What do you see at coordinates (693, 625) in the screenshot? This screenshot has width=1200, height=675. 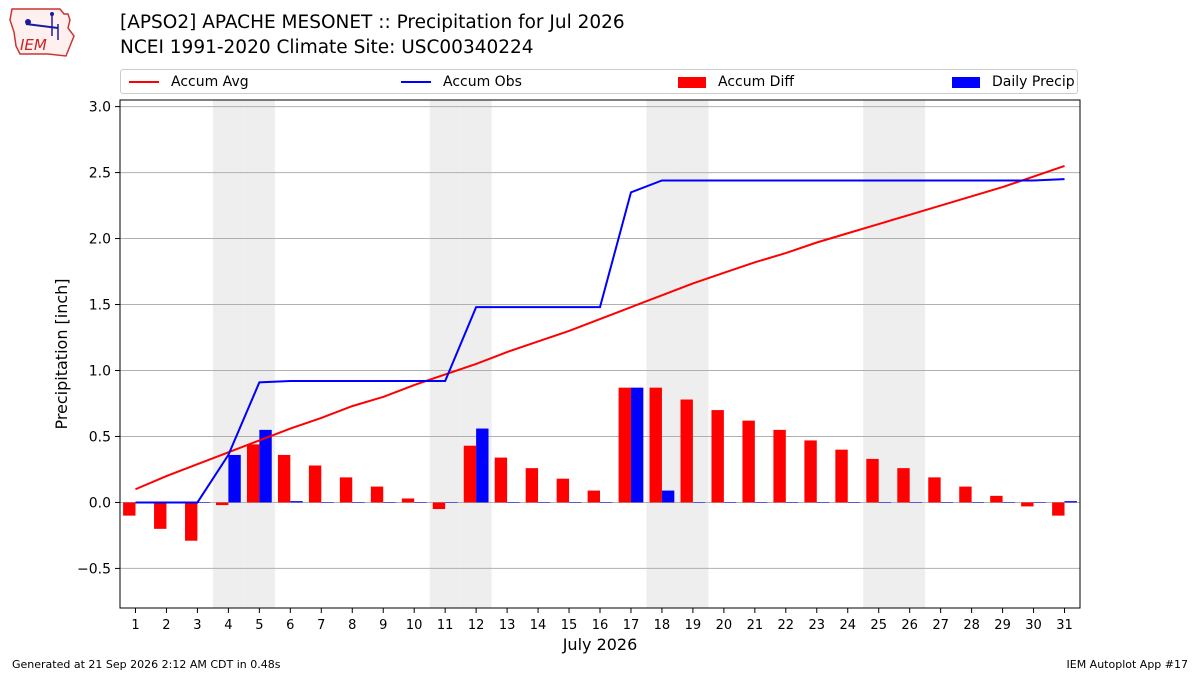 I see `x-tick-label: 19` at bounding box center [693, 625].